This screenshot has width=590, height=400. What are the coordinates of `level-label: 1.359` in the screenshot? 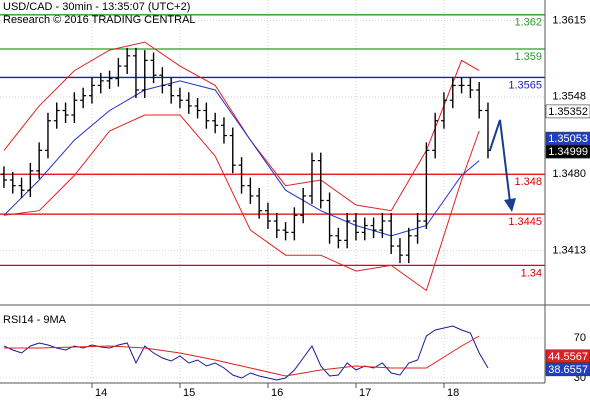 It's located at (528, 57).